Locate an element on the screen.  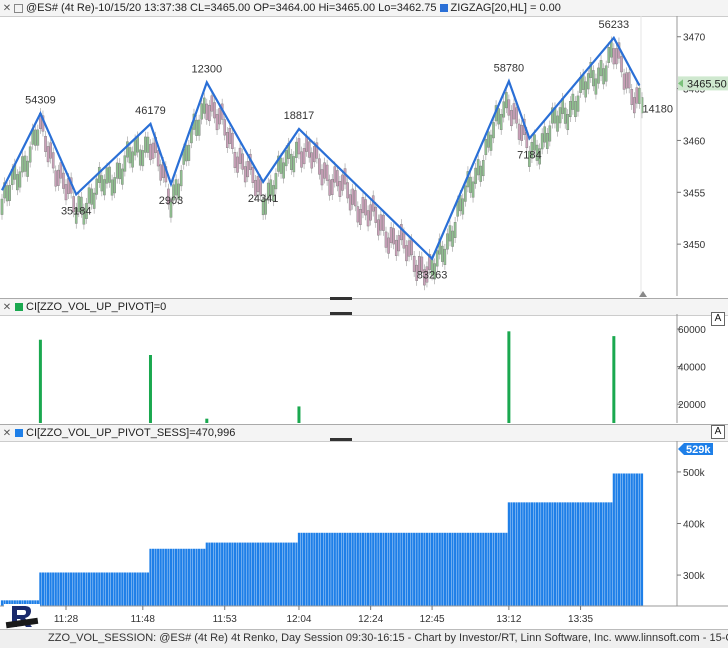
pivot-volume-label: 54309 is located at coordinates (40, 100).